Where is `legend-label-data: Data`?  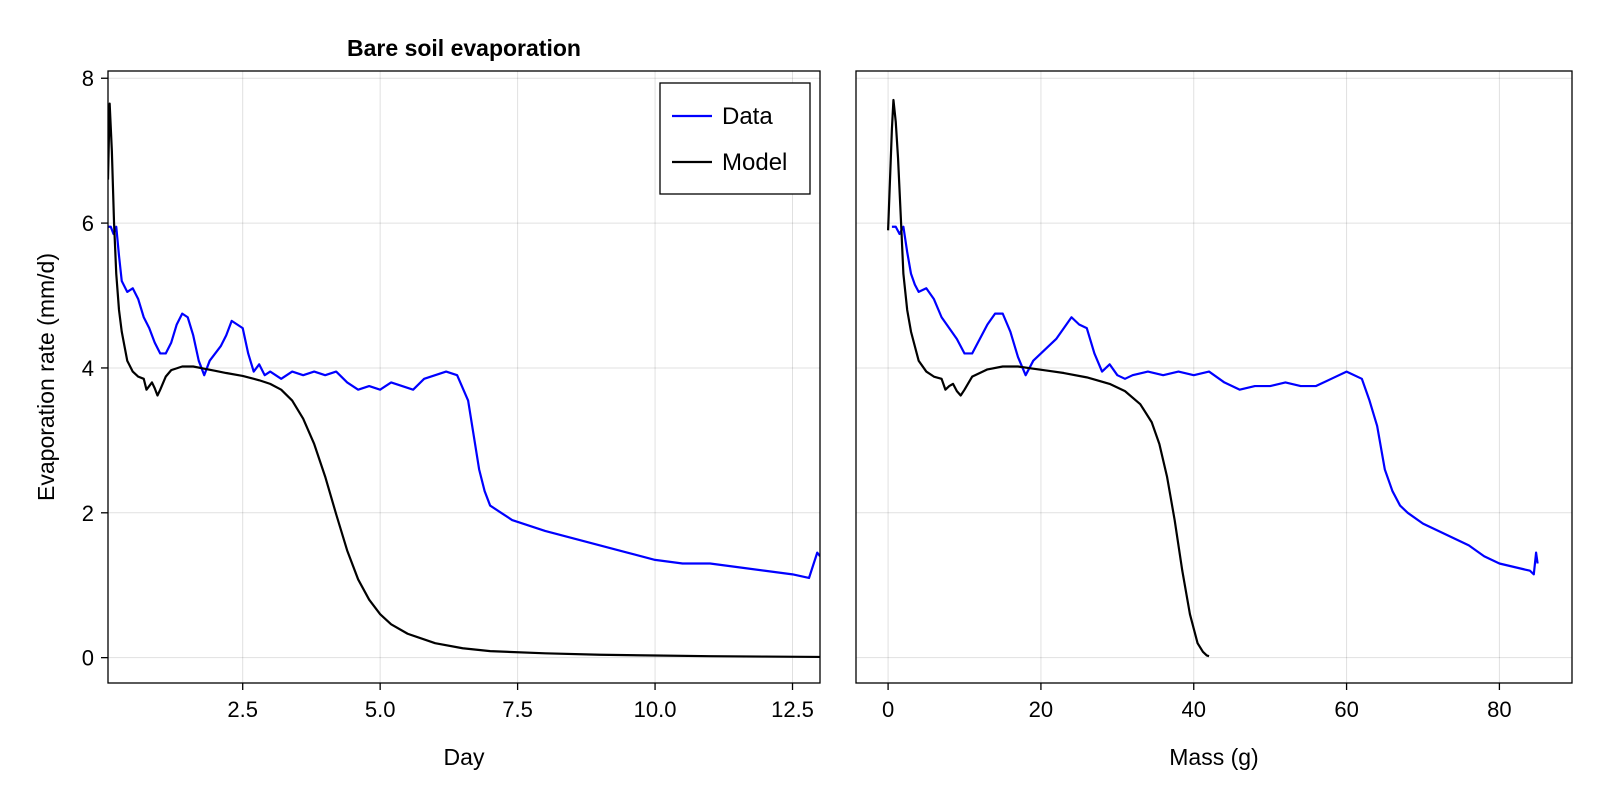
legend-label-data: Data is located at coordinates (747, 116).